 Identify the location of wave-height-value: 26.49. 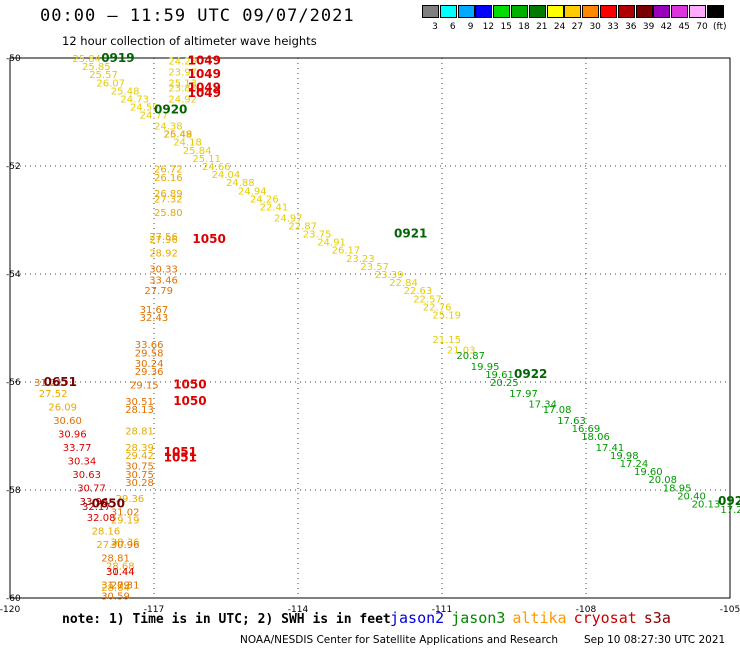
(178, 135).